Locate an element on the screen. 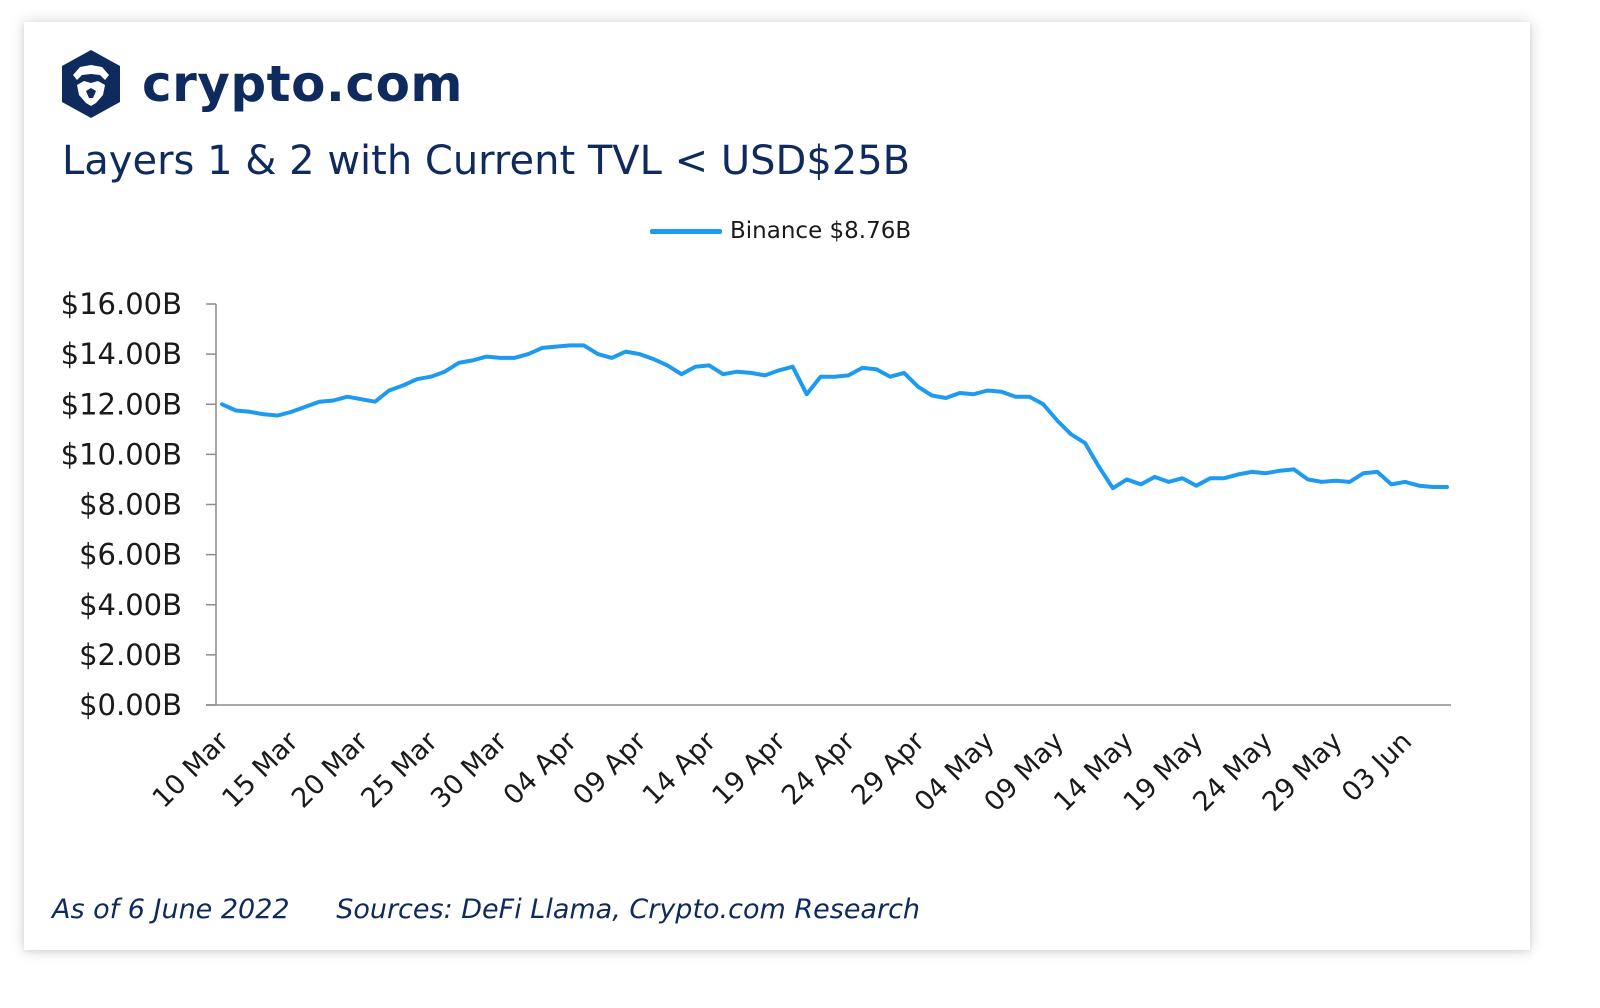 The height and width of the screenshot is (1008, 1600). sources-note: Sources: DeFi Llama, Crypto.com Research is located at coordinates (628, 909).